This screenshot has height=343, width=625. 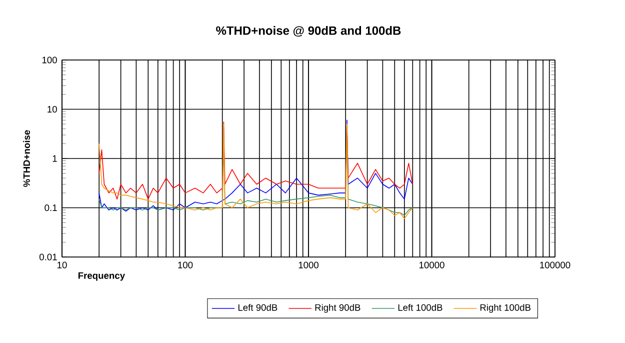 I want to click on legend-label: Right 100dB, so click(x=505, y=308).